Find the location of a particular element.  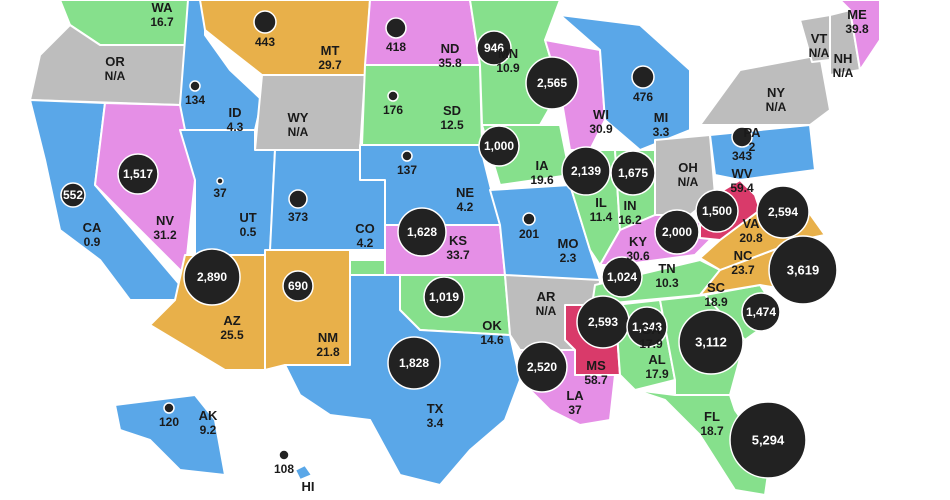

state-rate-ny: N/A is located at coordinates (776, 107).